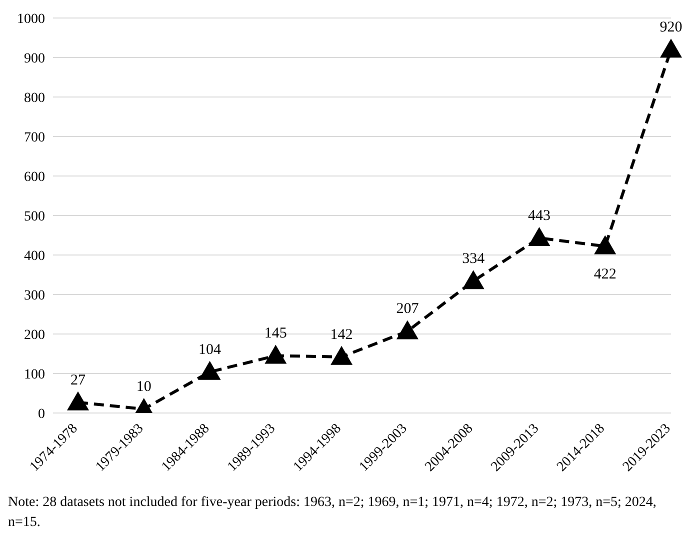 The image size is (699, 551). I want to click on y-tick-label: 900, so click(34, 58).